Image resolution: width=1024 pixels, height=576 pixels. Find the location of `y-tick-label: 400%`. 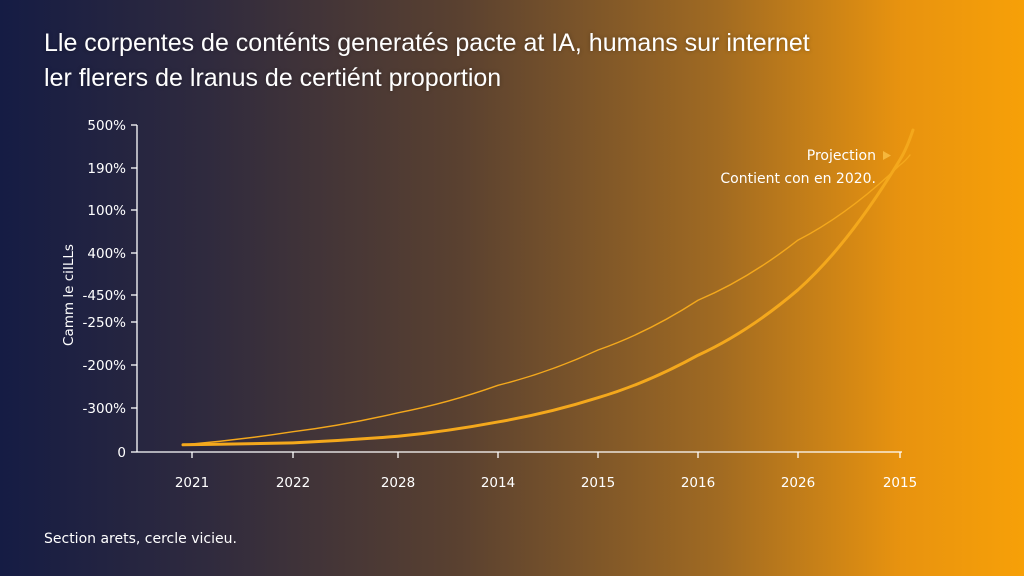

y-tick-label: 400% is located at coordinates (106, 254).